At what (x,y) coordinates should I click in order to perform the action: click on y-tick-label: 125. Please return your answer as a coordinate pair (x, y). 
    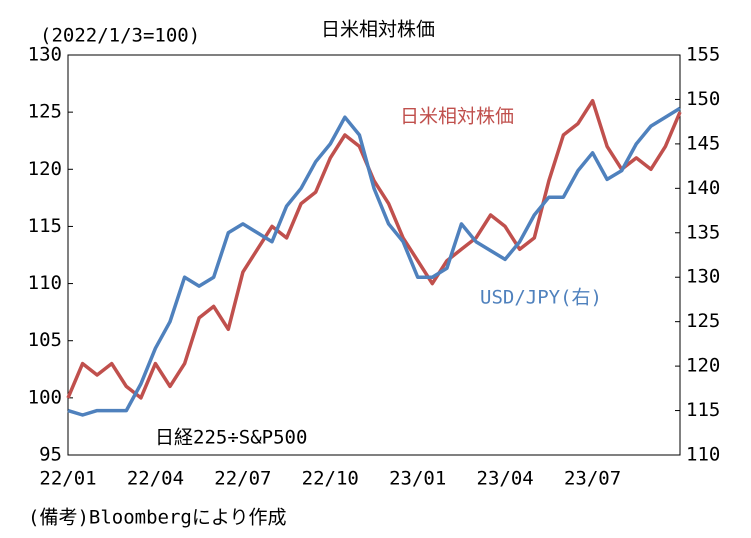
    Looking at the image, I should click on (45, 112).